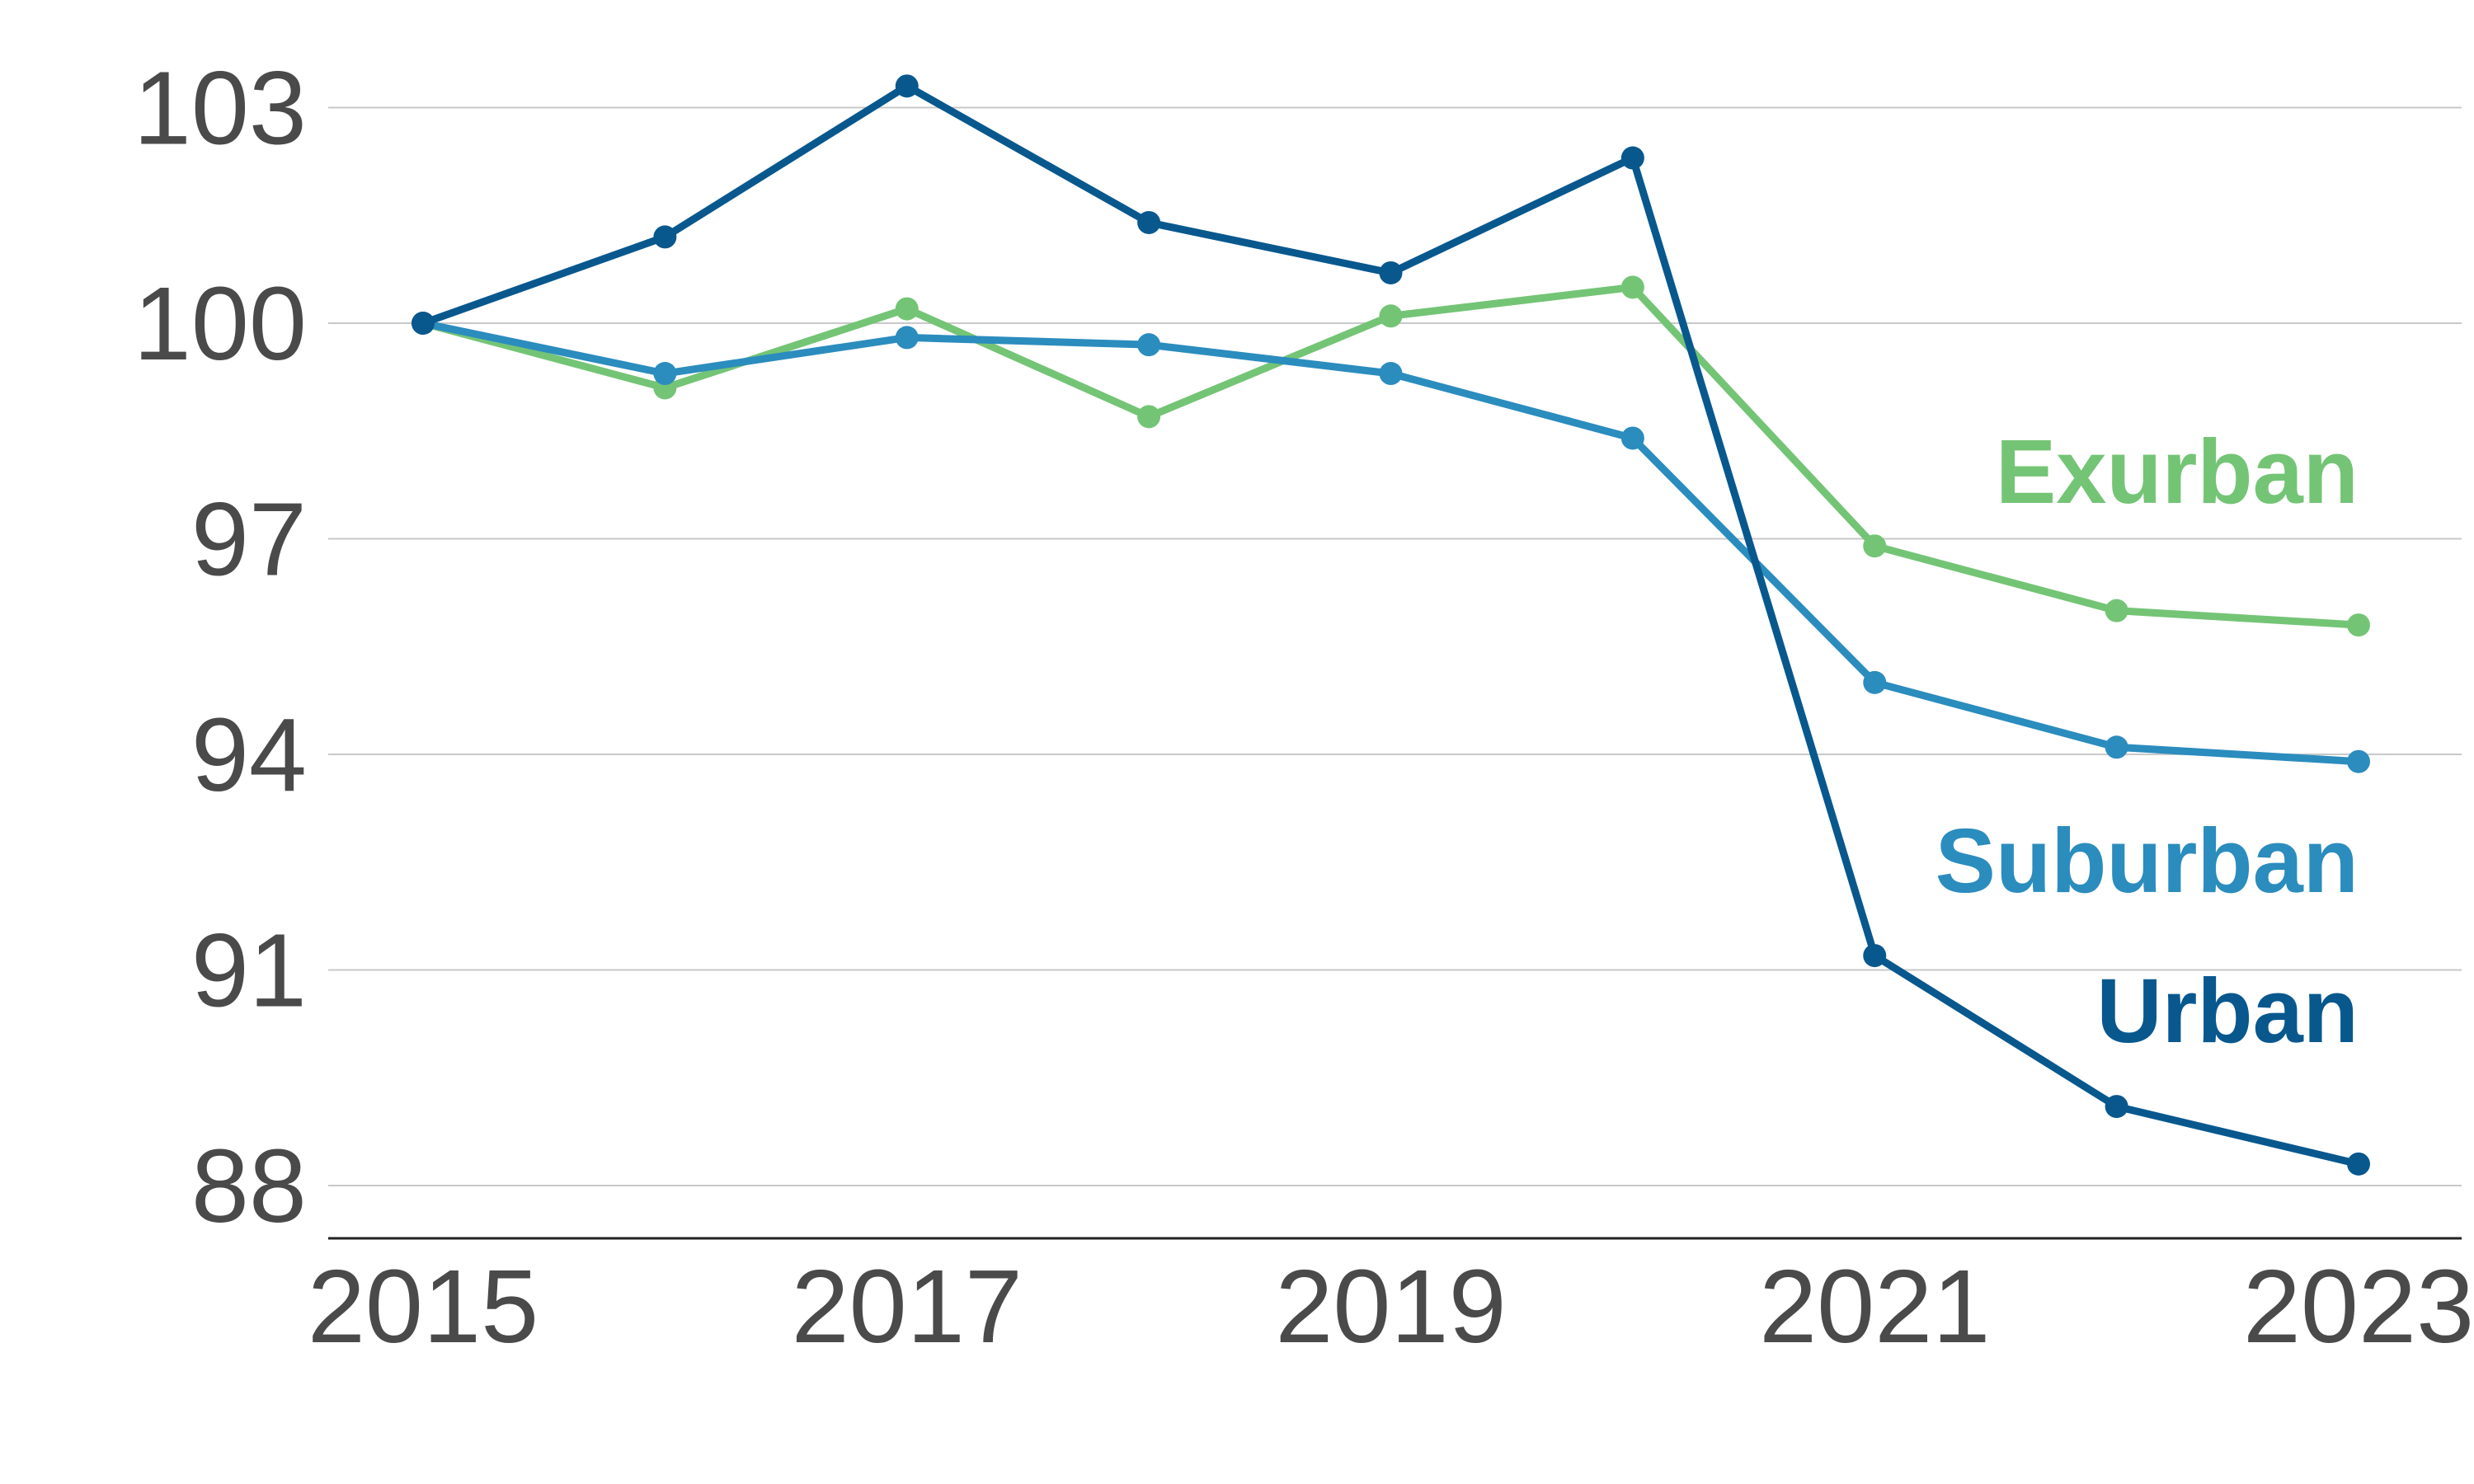 Image resolution: width=2474 pixels, height=1484 pixels. What do you see at coordinates (2358, 1306) in the screenshot?
I see `x-tick-label: 2023` at bounding box center [2358, 1306].